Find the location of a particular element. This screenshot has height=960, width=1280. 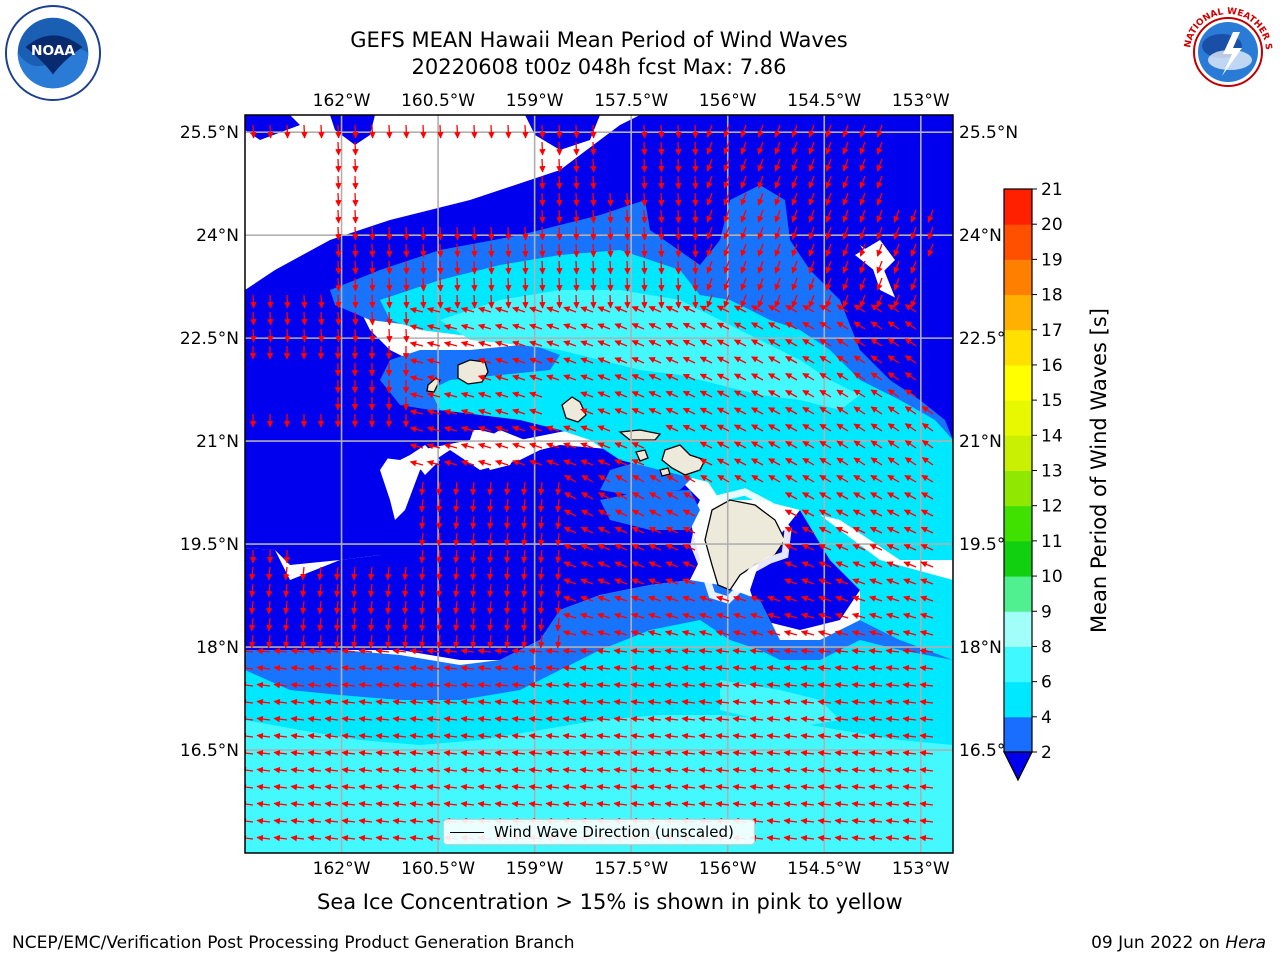

colorbar-tick-label: 17 is located at coordinates (1052, 331).